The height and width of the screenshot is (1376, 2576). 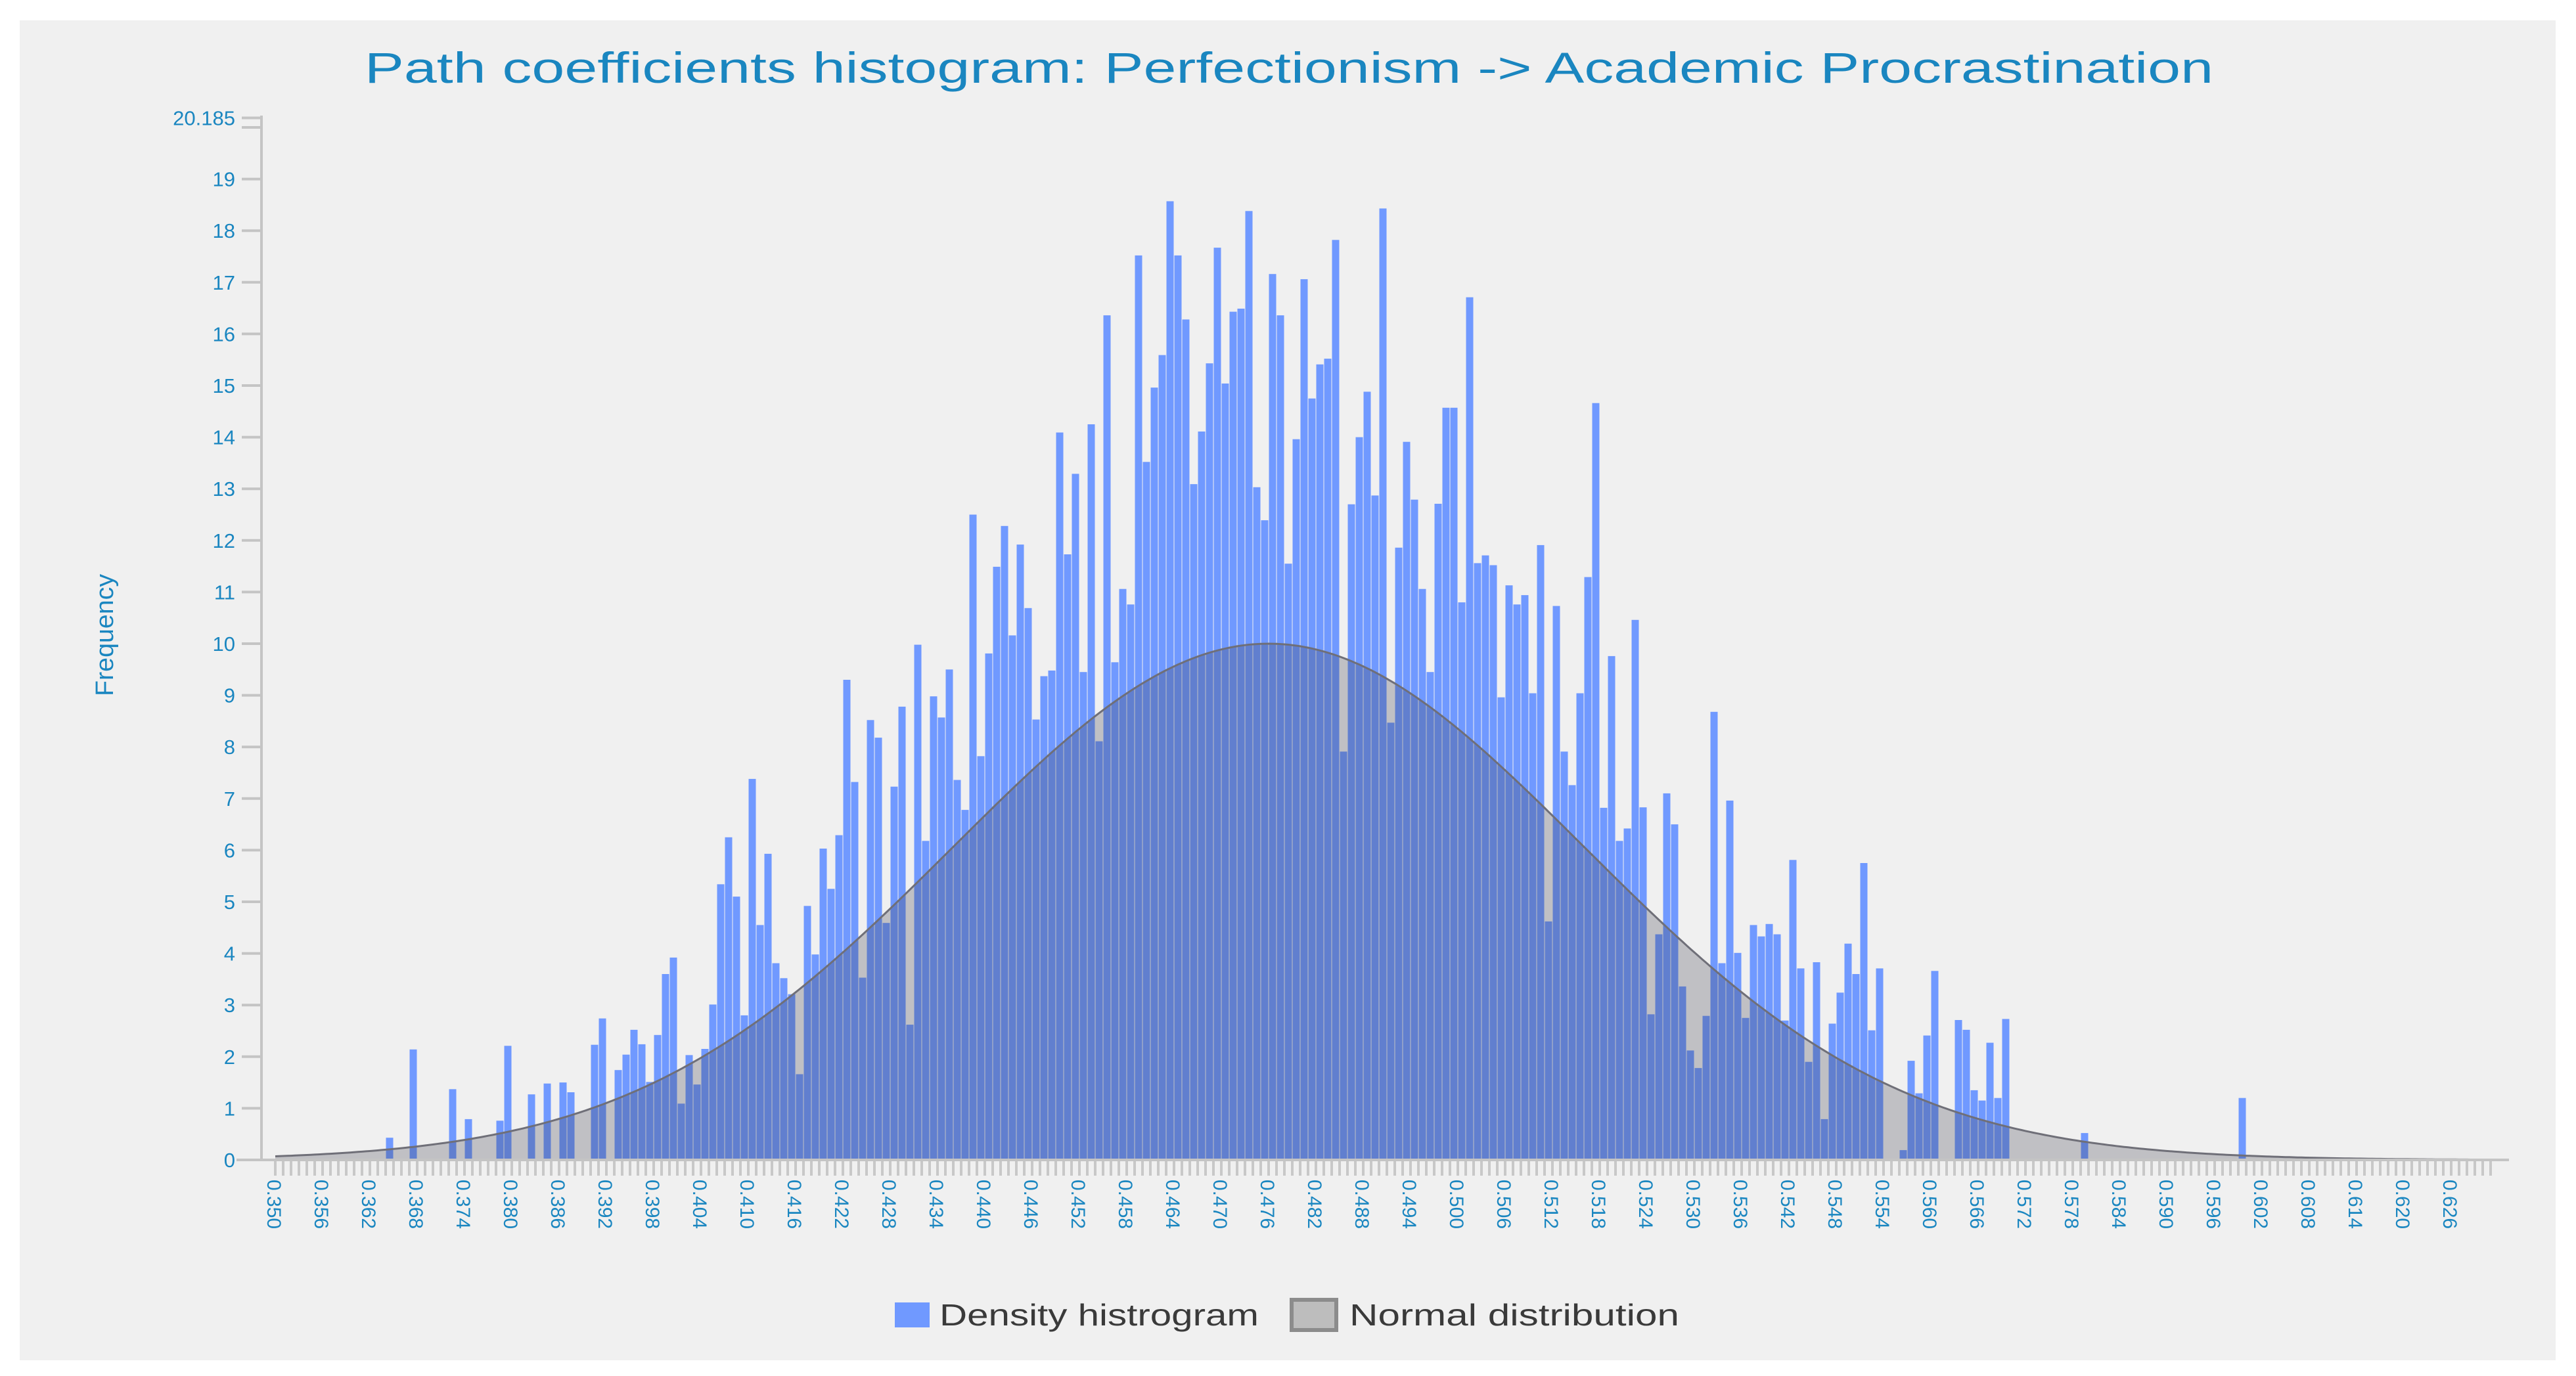 I want to click on x-tick-label: 0.602, so click(x=2260, y=1204).